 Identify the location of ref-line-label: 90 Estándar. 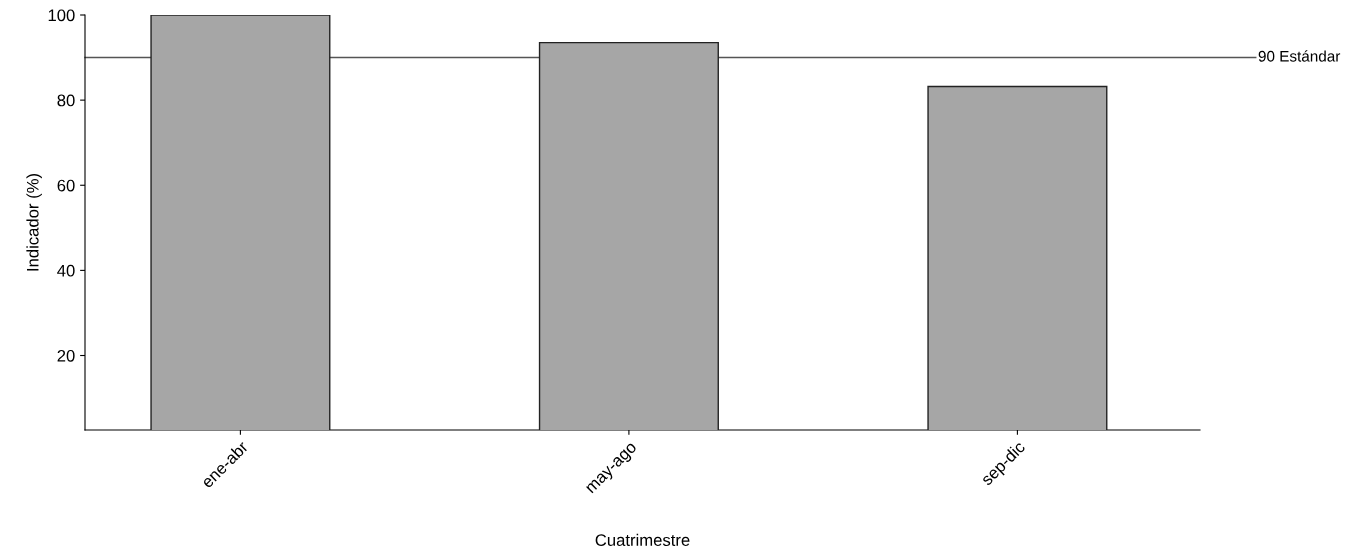
(1299, 56).